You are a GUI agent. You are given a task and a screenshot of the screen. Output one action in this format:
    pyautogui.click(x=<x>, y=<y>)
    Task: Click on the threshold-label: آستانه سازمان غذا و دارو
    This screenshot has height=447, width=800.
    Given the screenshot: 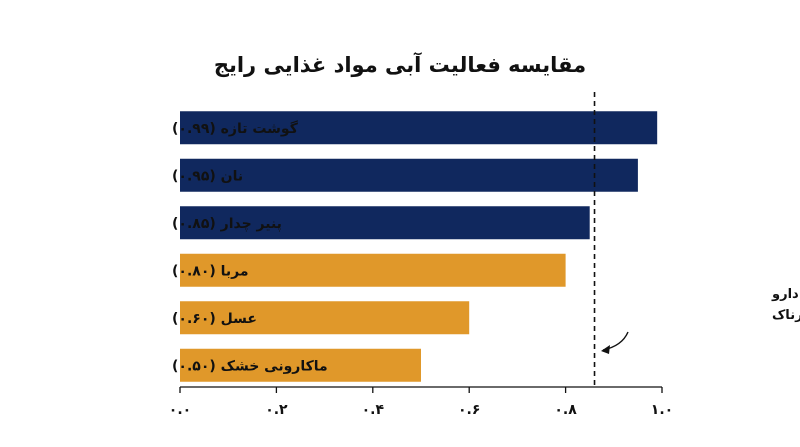 What is the action you would take?
    pyautogui.click(x=785, y=293)
    